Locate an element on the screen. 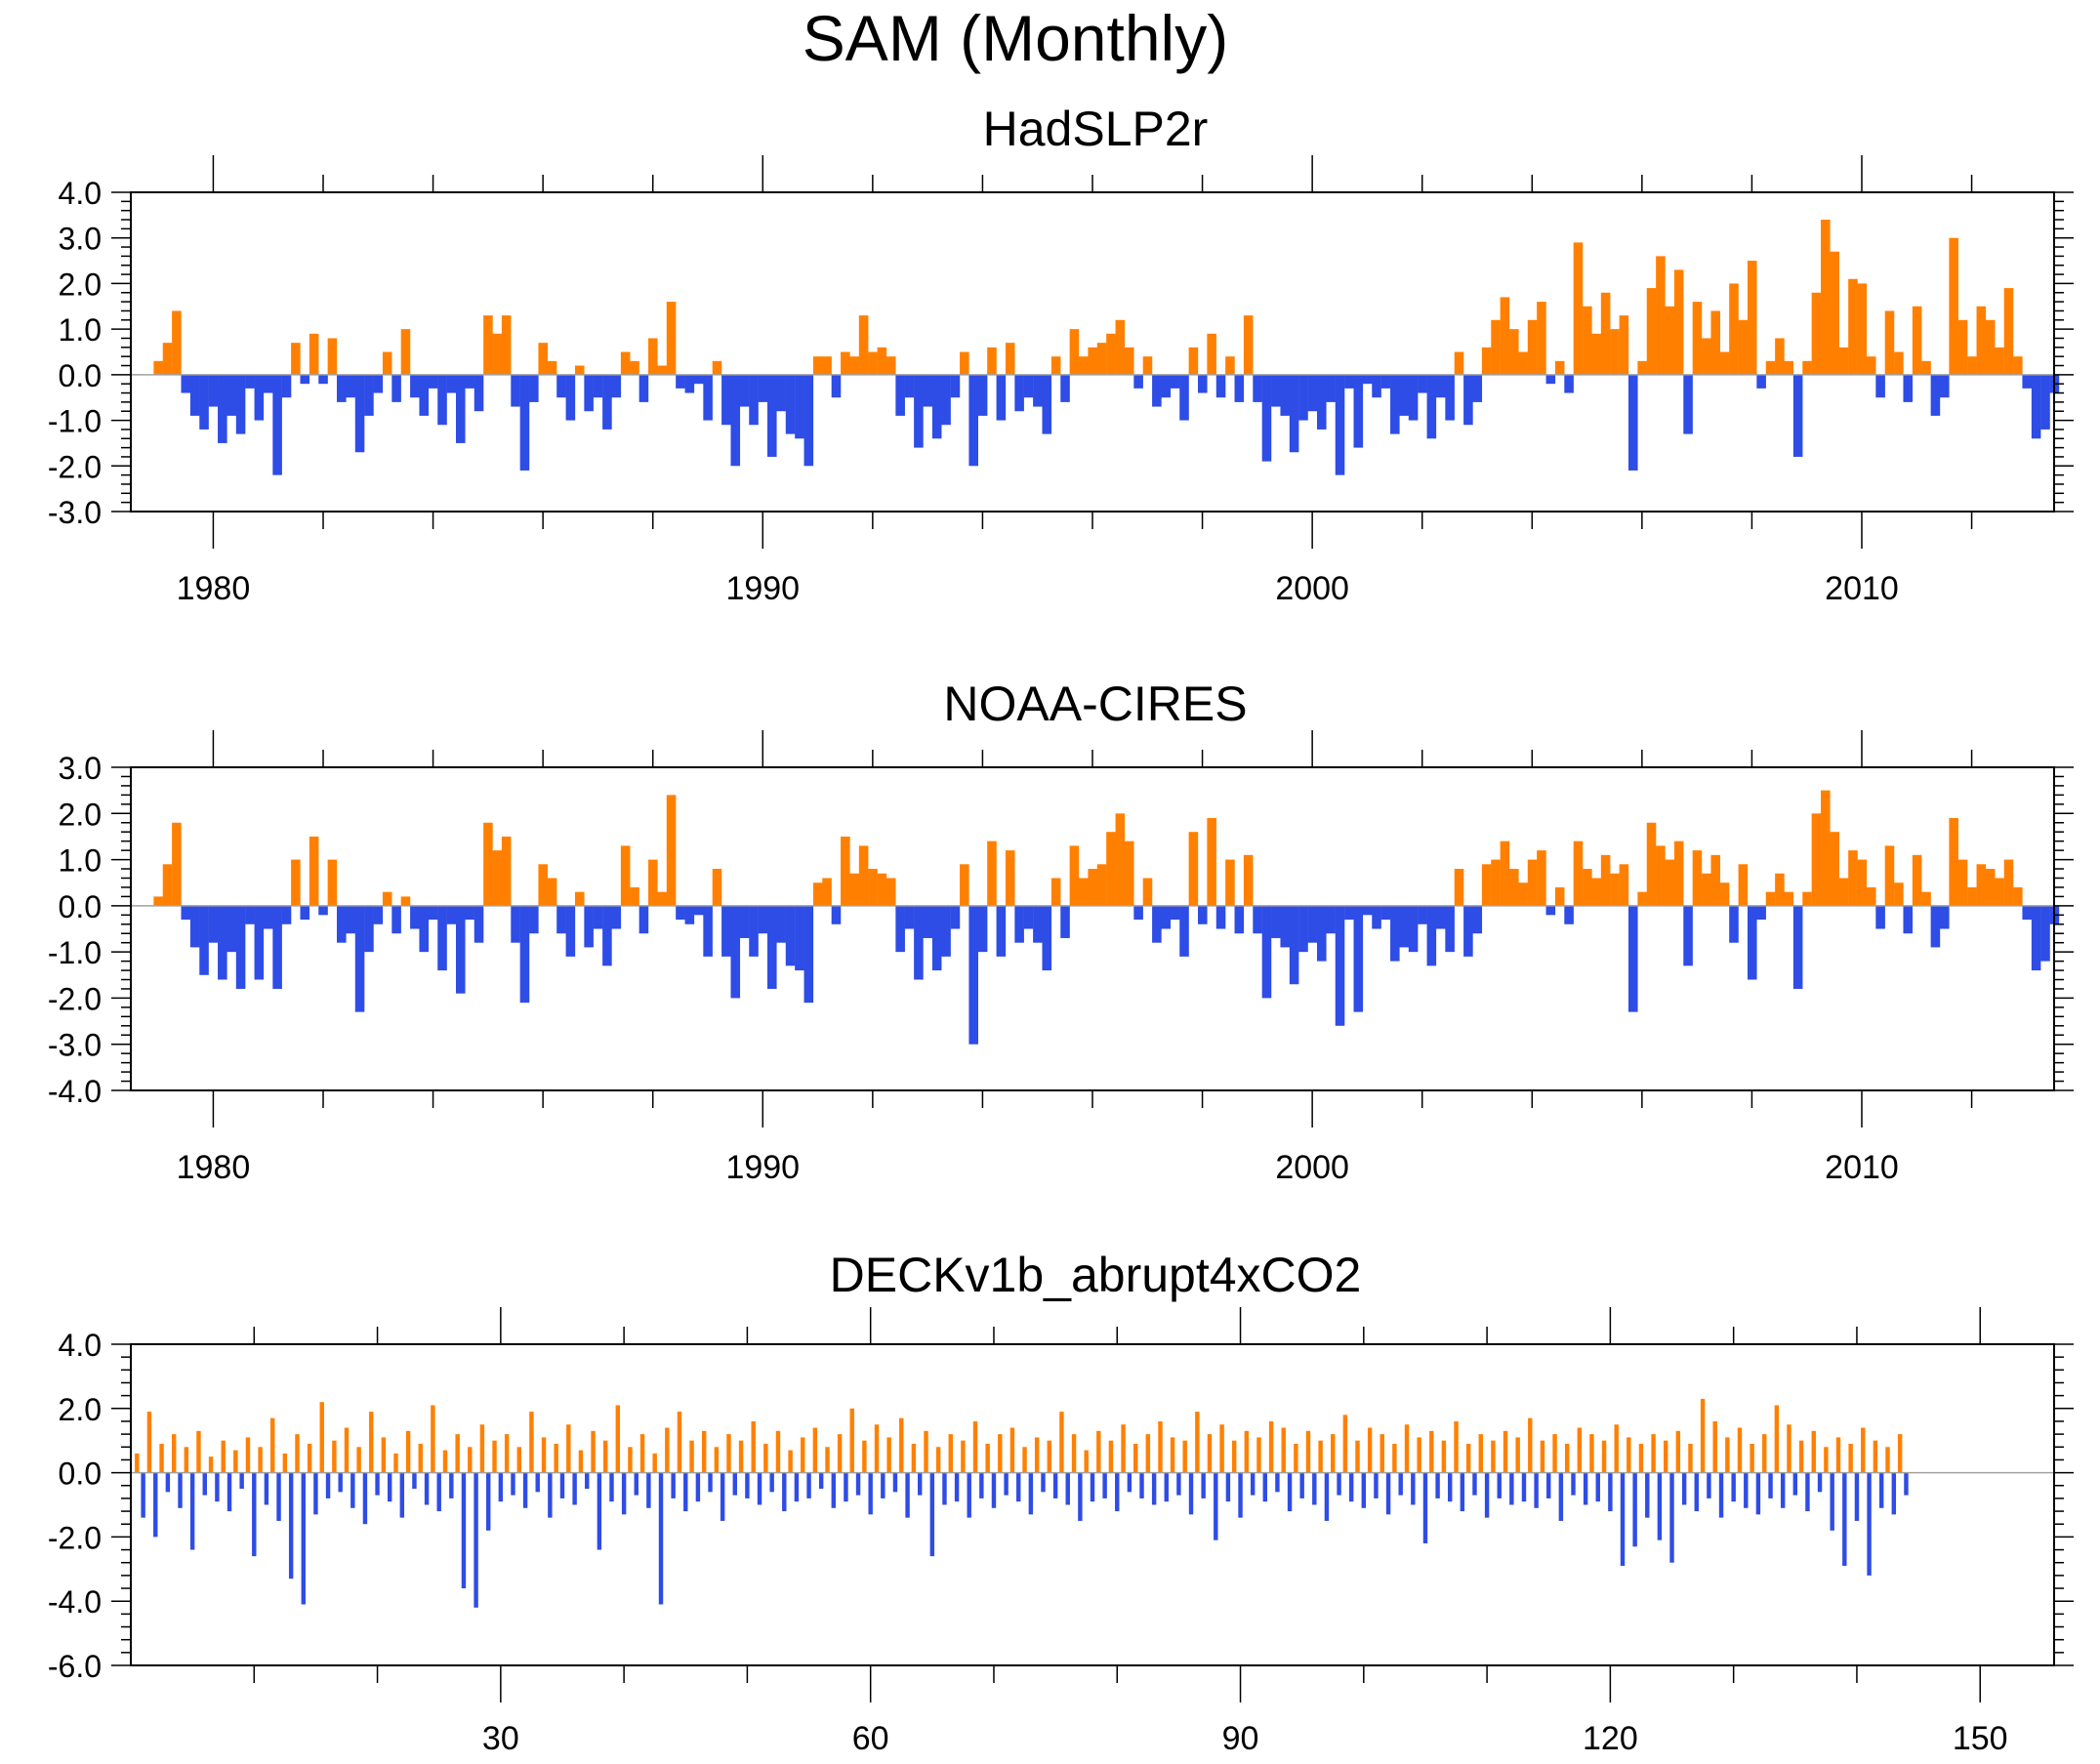 The width and height of the screenshot is (2100, 1764). panel-title: NOAA-CIRES is located at coordinates (1095, 704).